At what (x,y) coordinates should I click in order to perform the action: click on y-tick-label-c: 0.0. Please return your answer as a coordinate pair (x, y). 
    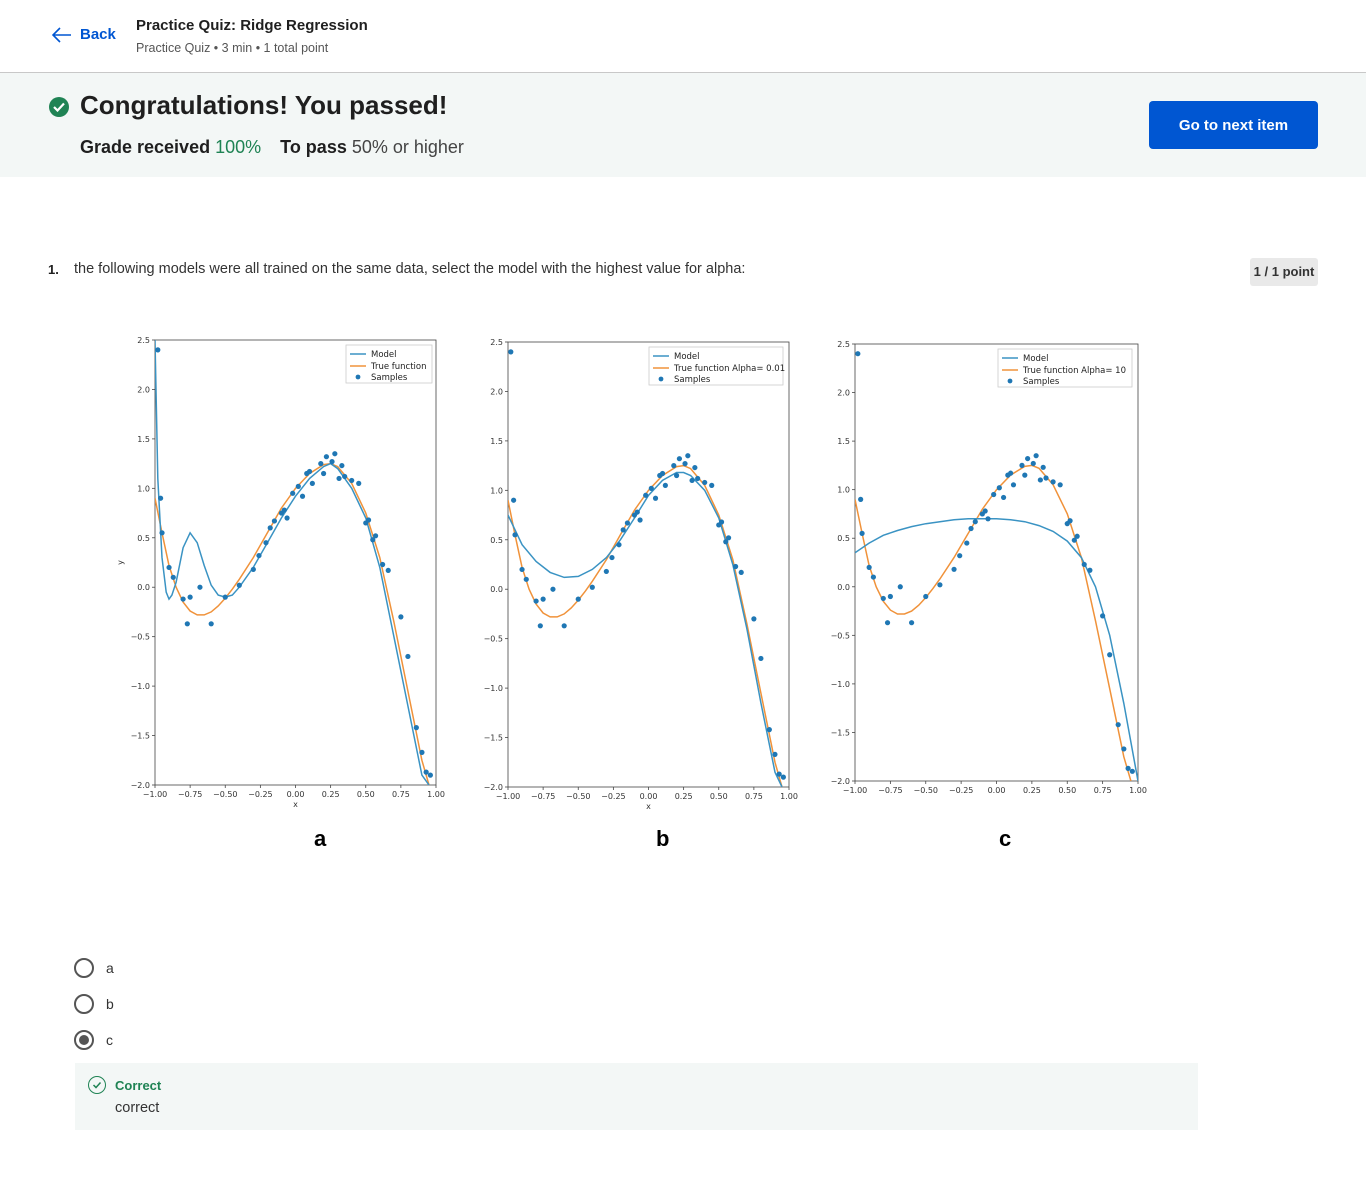
    Looking at the image, I should click on (843, 587).